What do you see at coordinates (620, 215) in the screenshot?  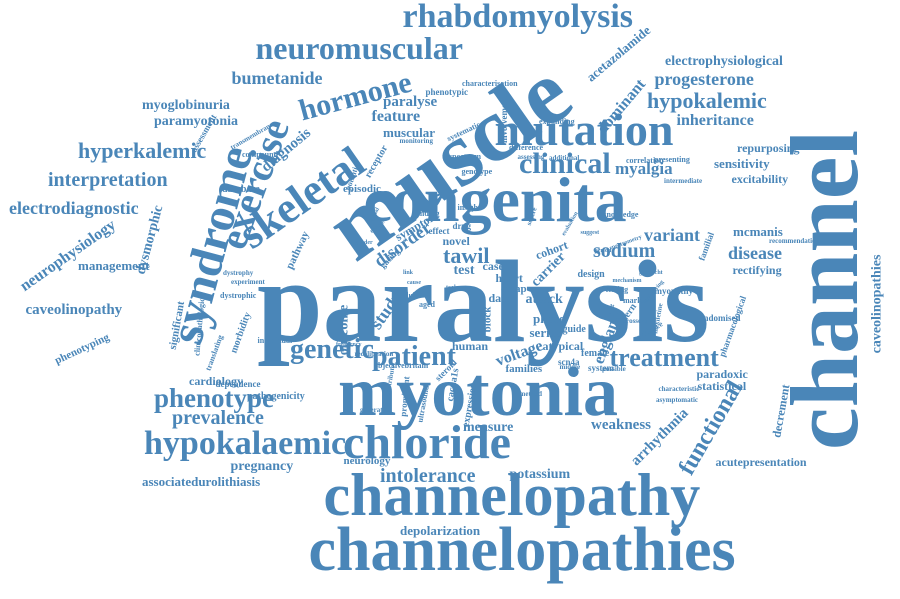 I see `word-159: knowledge` at bounding box center [620, 215].